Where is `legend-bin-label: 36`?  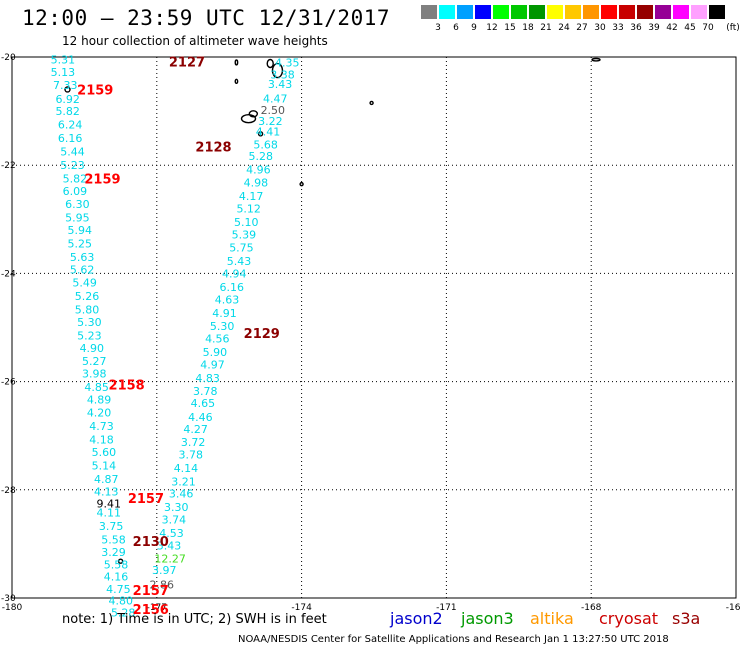
legend-bin-label: 36 is located at coordinates (636, 28).